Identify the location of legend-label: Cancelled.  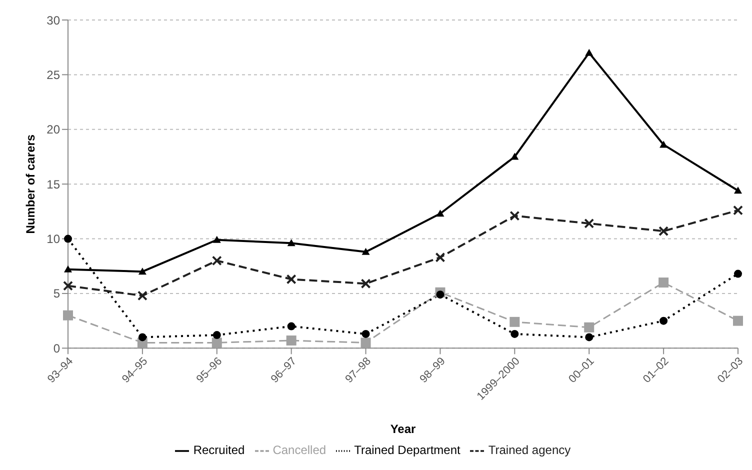
(299, 450).